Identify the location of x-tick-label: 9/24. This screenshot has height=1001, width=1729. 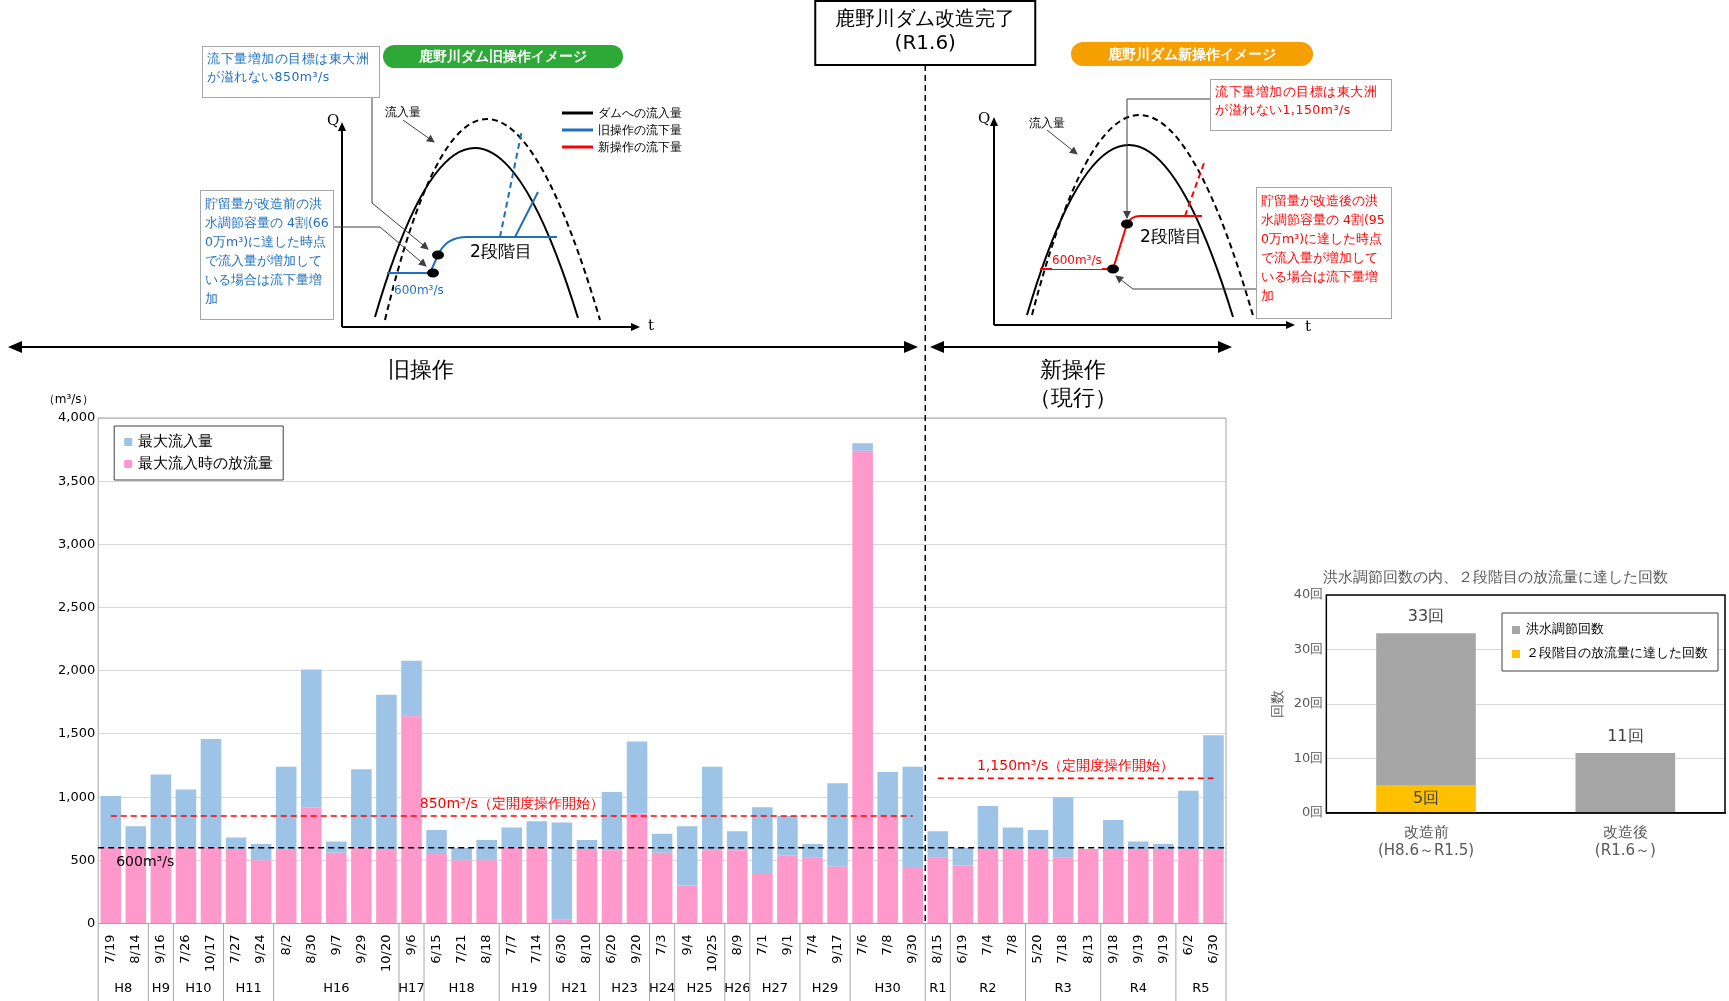
(260, 949).